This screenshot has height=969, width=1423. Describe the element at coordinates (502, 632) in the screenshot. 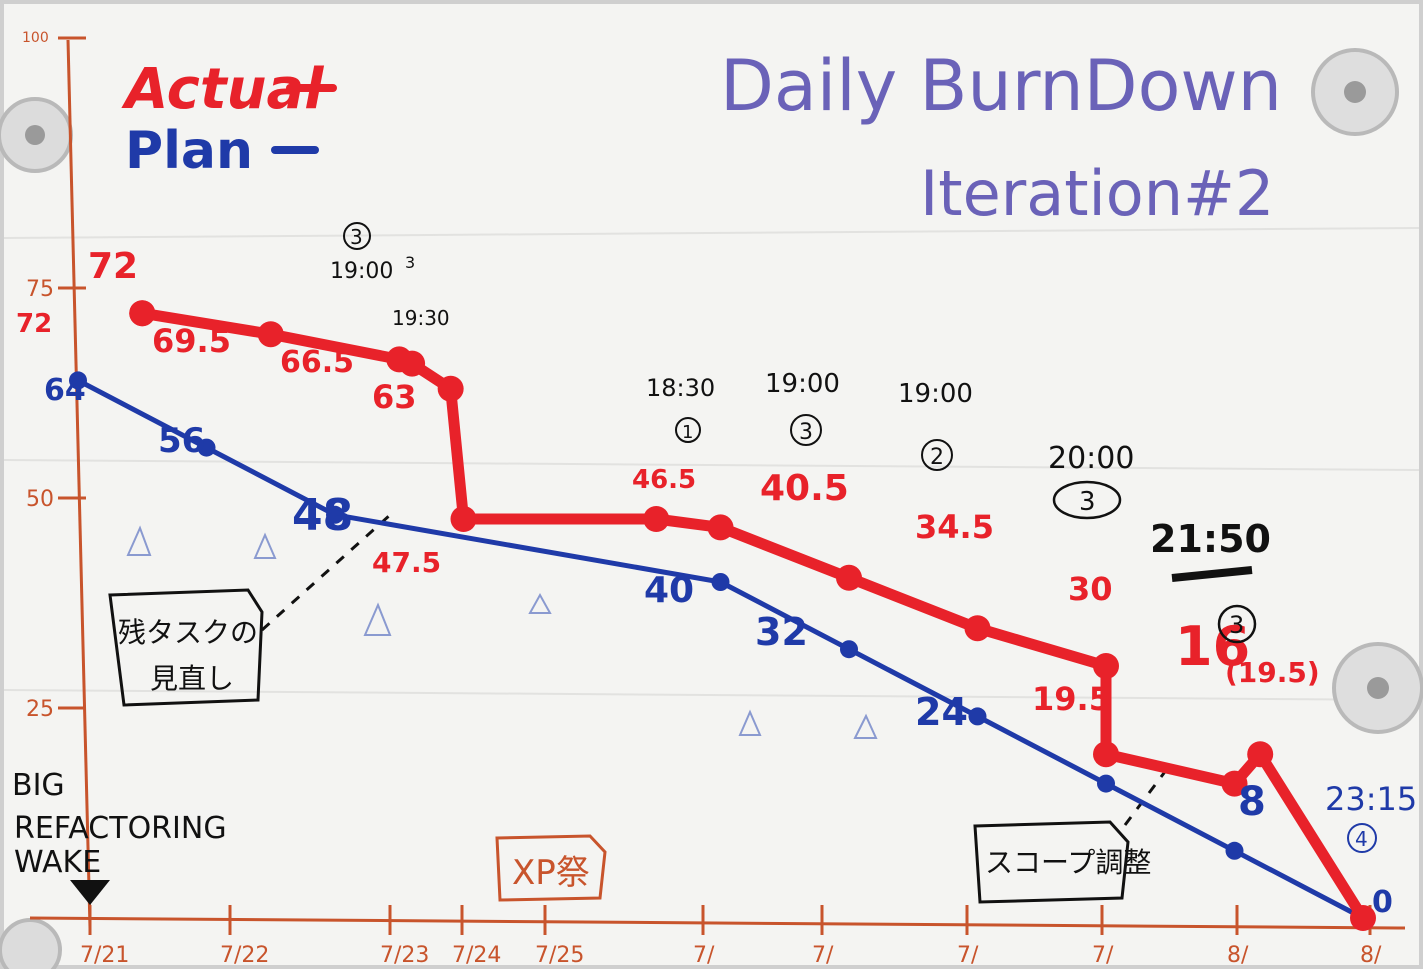

I see `delta-marks` at that location.